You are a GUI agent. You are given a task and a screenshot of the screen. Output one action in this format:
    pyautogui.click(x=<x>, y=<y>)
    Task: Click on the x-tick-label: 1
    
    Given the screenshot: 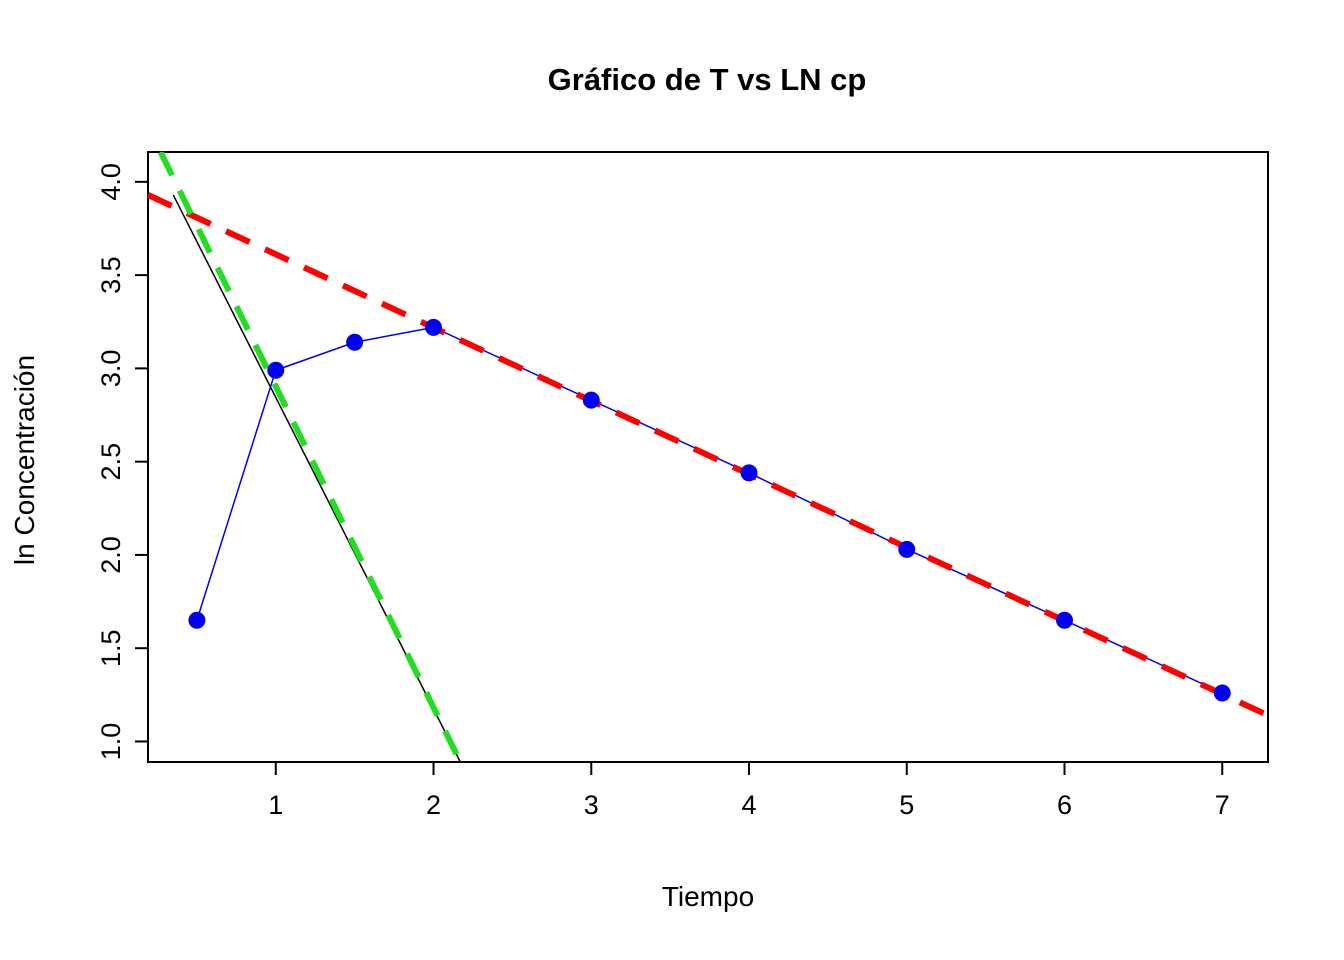 What is the action you would take?
    pyautogui.click(x=275, y=805)
    